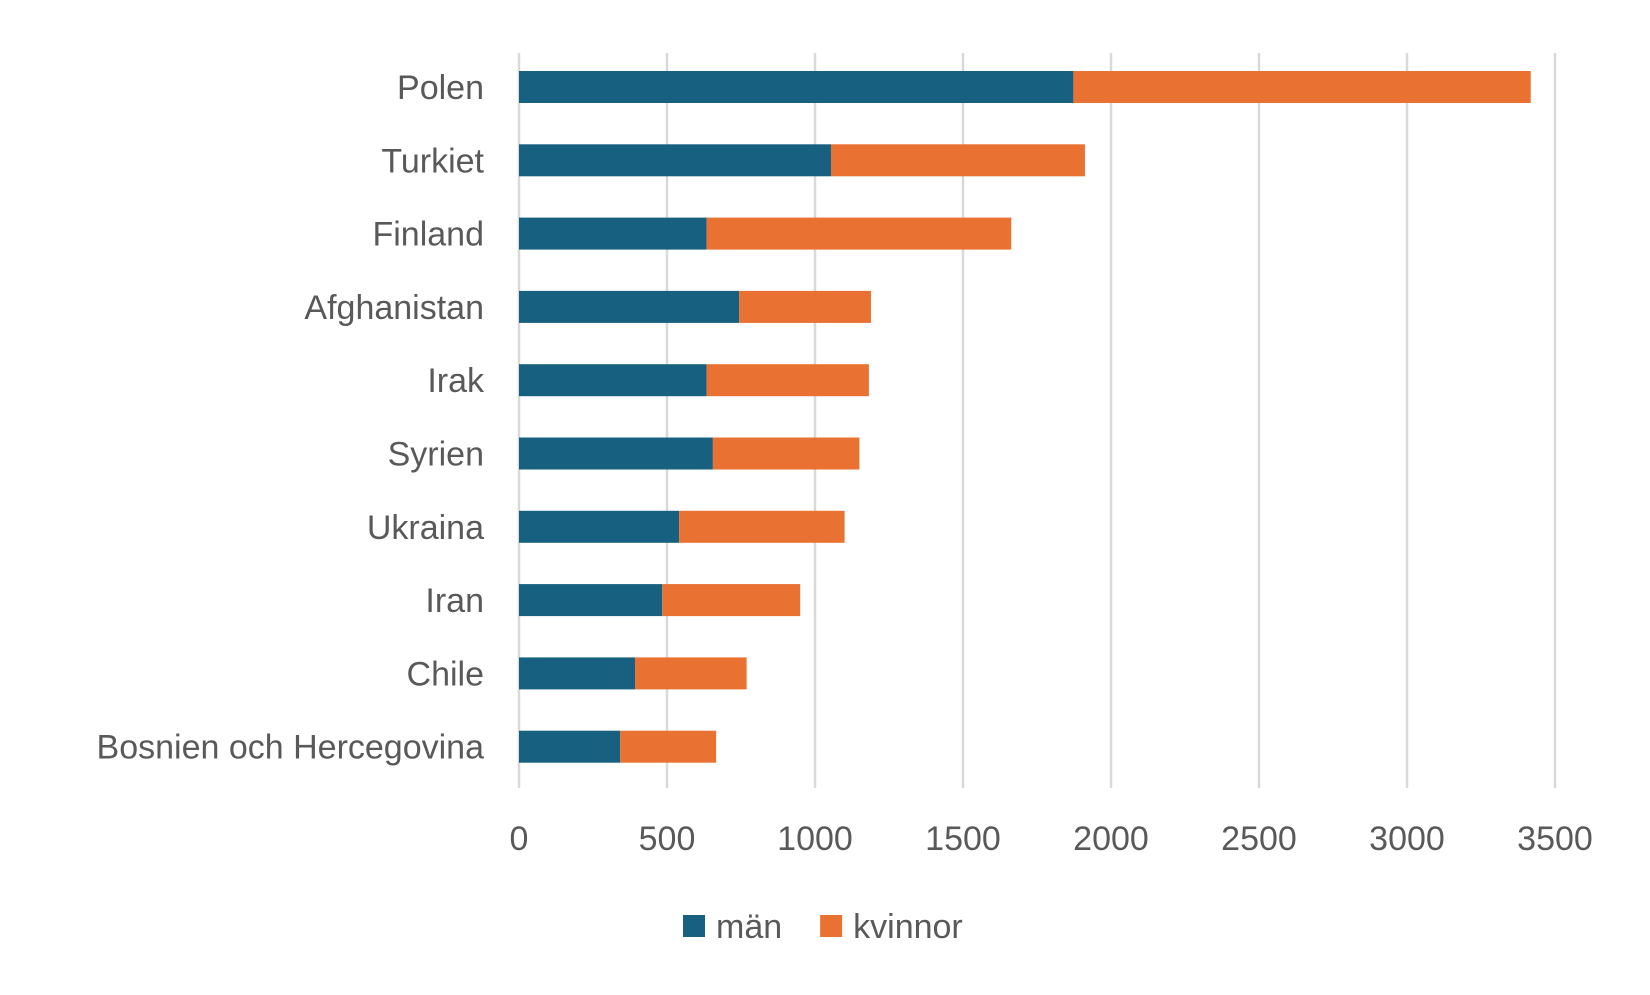 This screenshot has width=1650, height=995. I want to click on x-tick-label: 2500, so click(1259, 839).